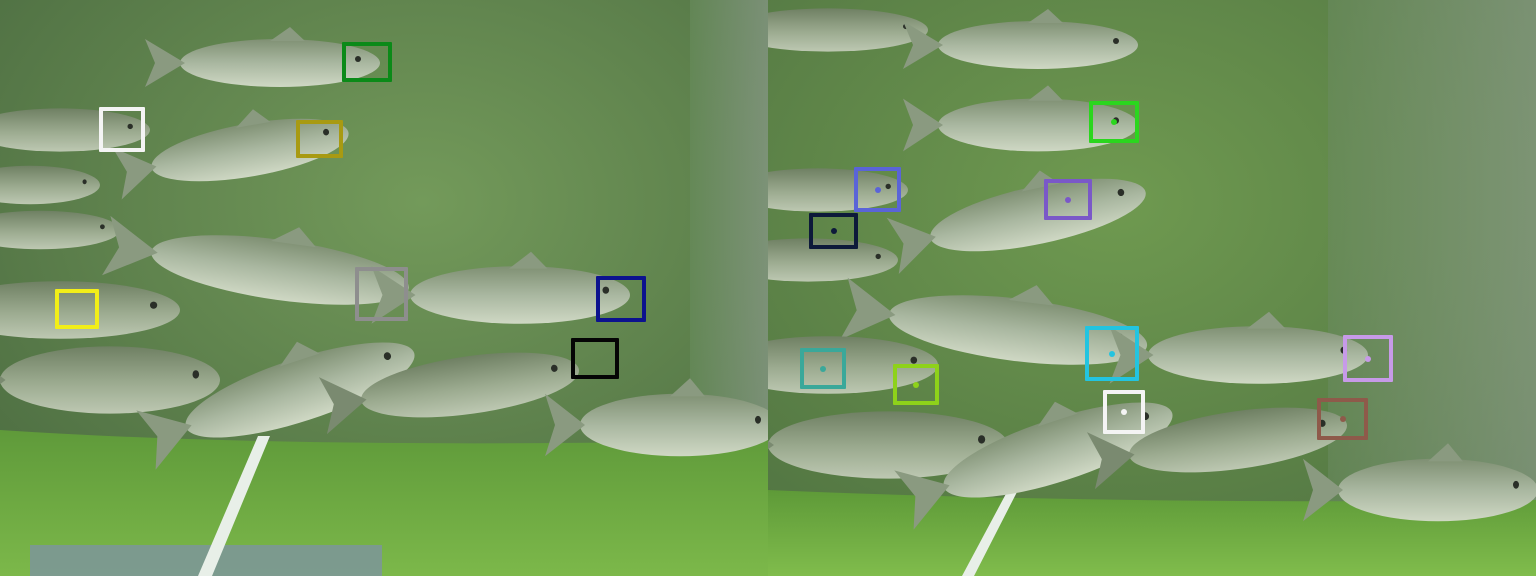 This screenshot has height=576, width=1536. I want to click on detection-box-dark-navy, so click(833, 231).